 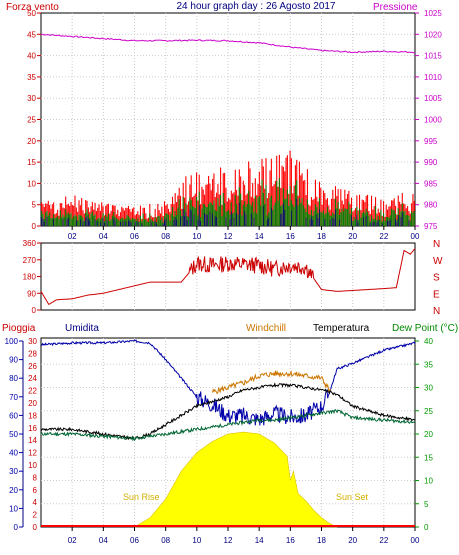 I want to click on rain-tick-label: 30, so click(x=32, y=341).